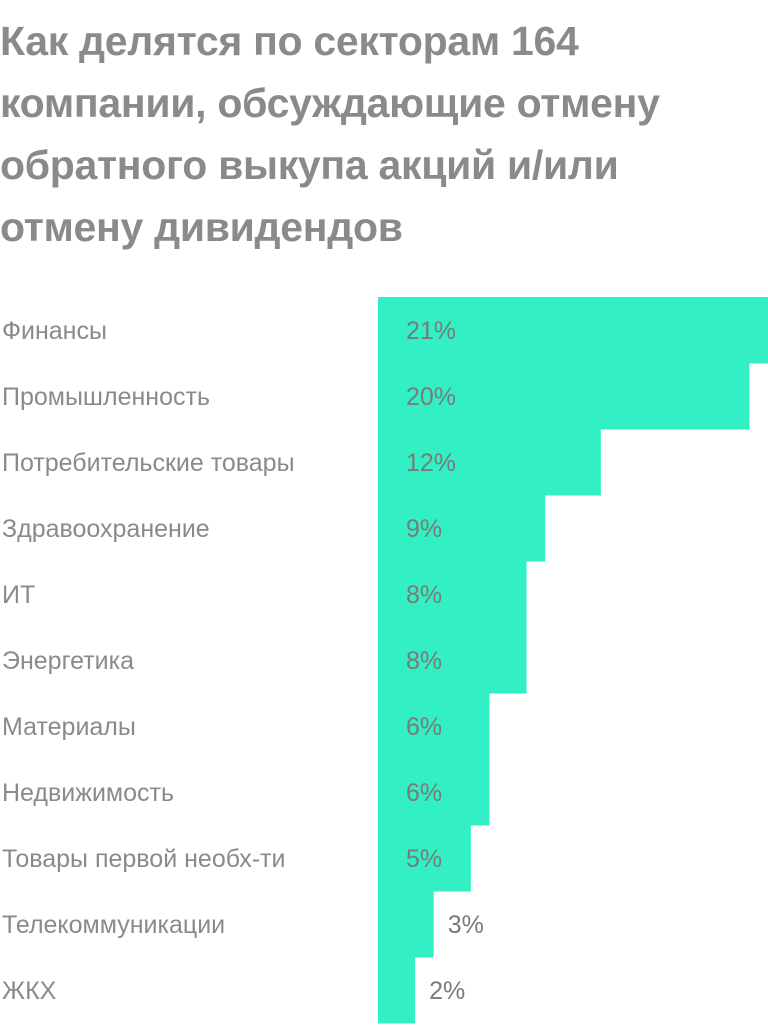  I want to click on value-label: 21%, so click(431, 331).